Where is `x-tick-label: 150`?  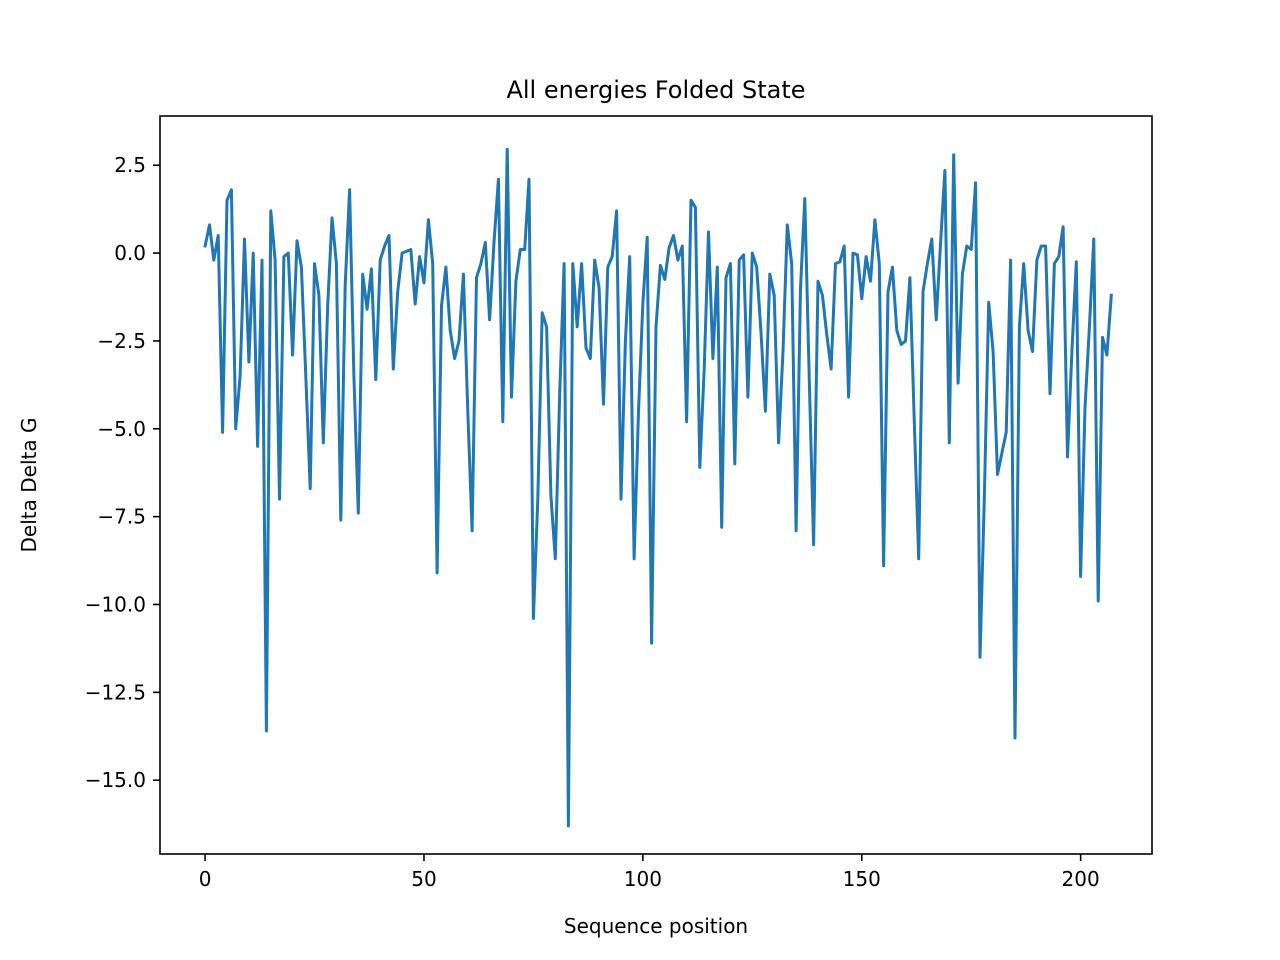 x-tick-label: 150 is located at coordinates (862, 879).